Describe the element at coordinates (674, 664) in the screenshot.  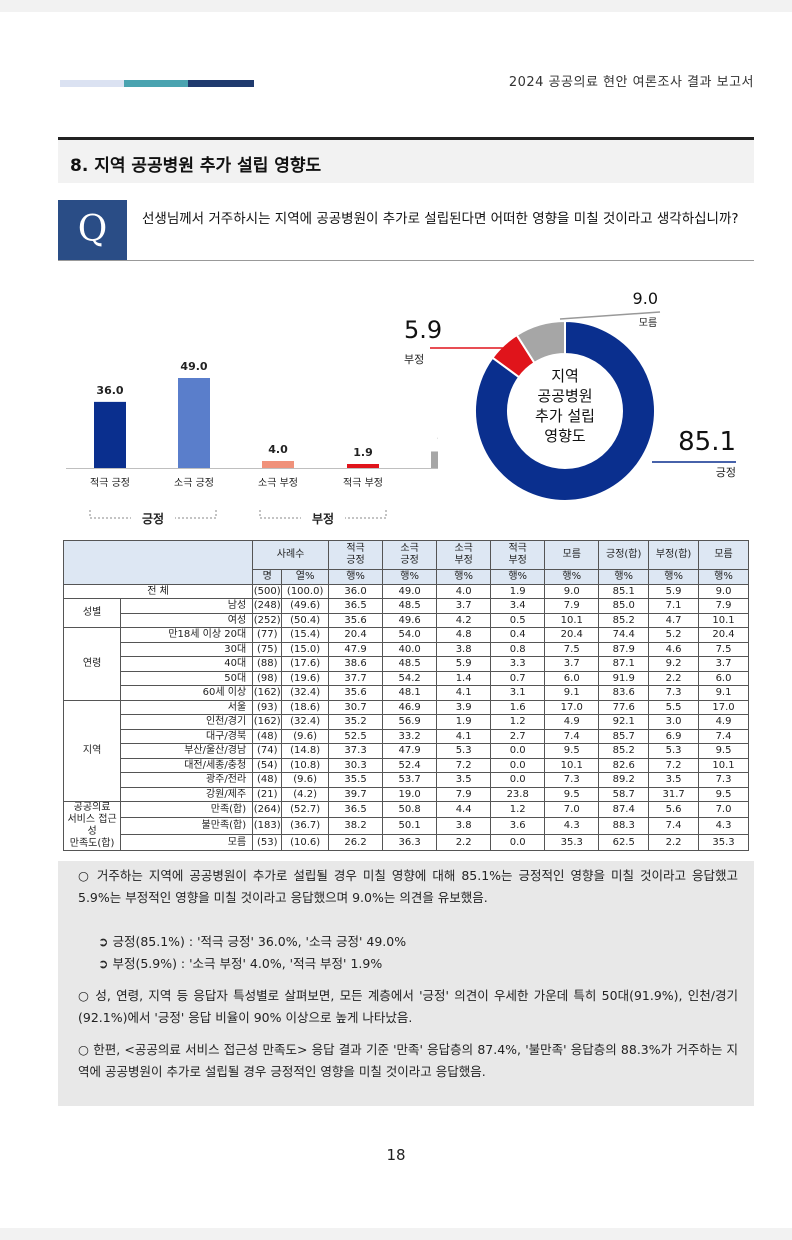
I see `table-cell: 9.2` at that location.